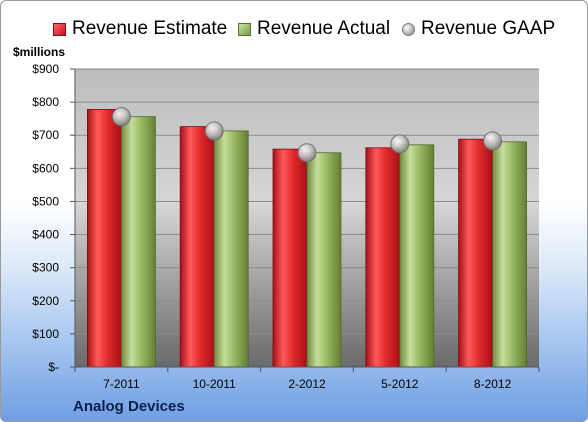  Describe the element at coordinates (45, 168) in the screenshot. I see `y-tick-label: $600` at that location.